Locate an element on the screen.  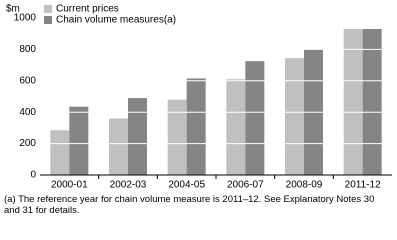
y-tick-label: 400 is located at coordinates (27, 112).